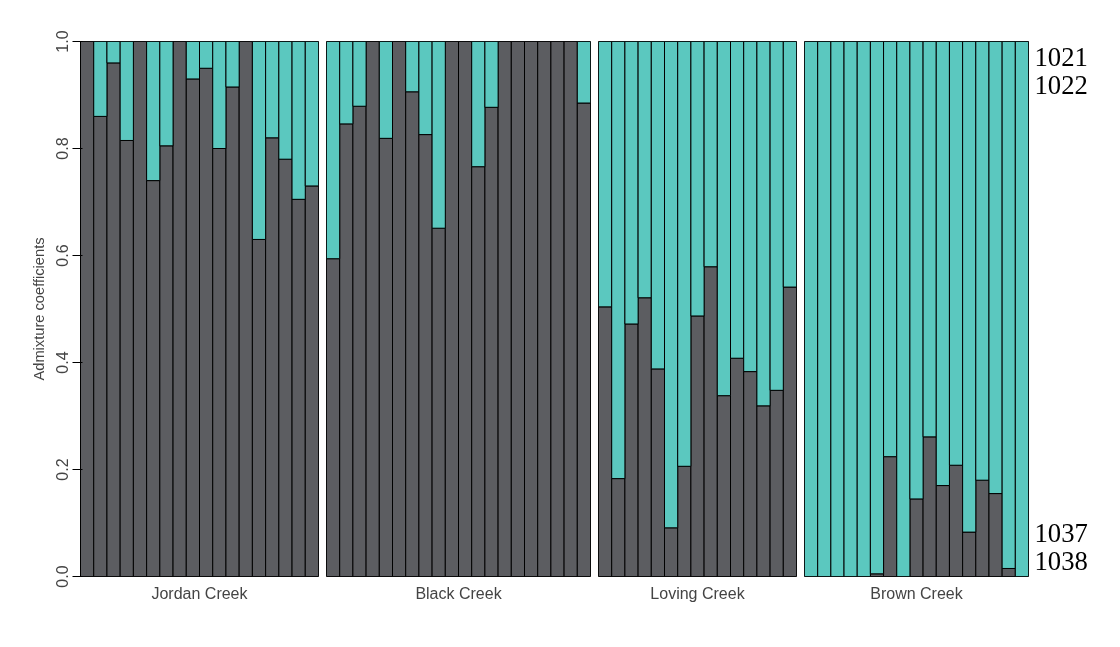 This screenshot has width=1120, height=647. I want to click on y-tick-label: 1.0, so click(62, 41).